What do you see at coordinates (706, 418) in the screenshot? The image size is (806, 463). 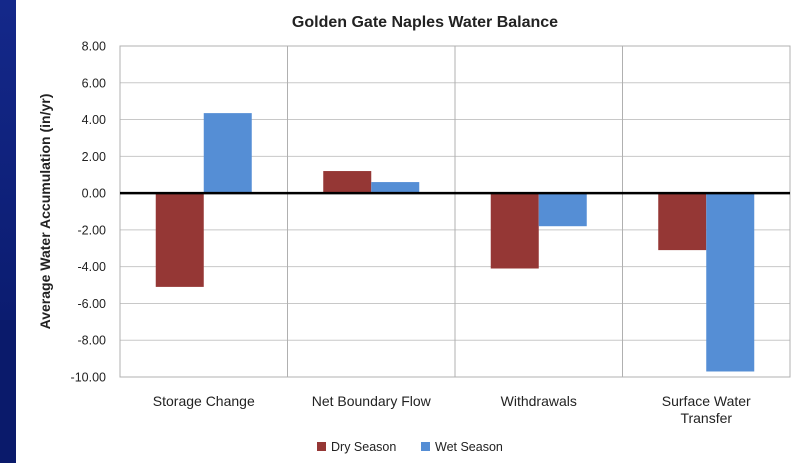 I see `category-label: Transfer` at bounding box center [706, 418].